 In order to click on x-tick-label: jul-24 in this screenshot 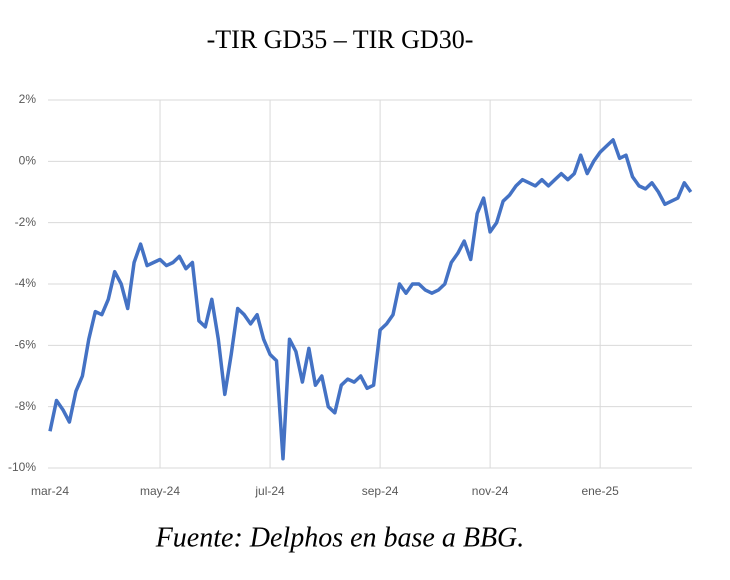, I will do `click(269, 491)`.